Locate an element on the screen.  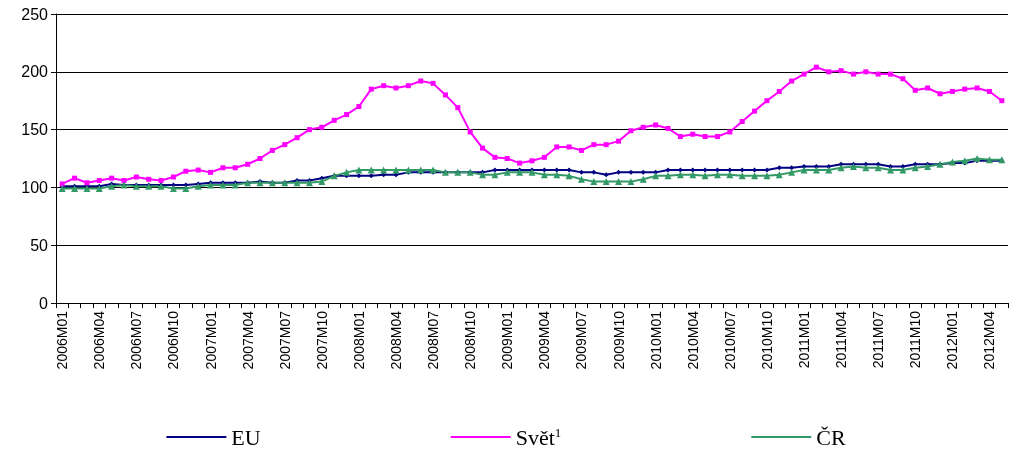
y-tick-label: 200 is located at coordinates (35, 72).